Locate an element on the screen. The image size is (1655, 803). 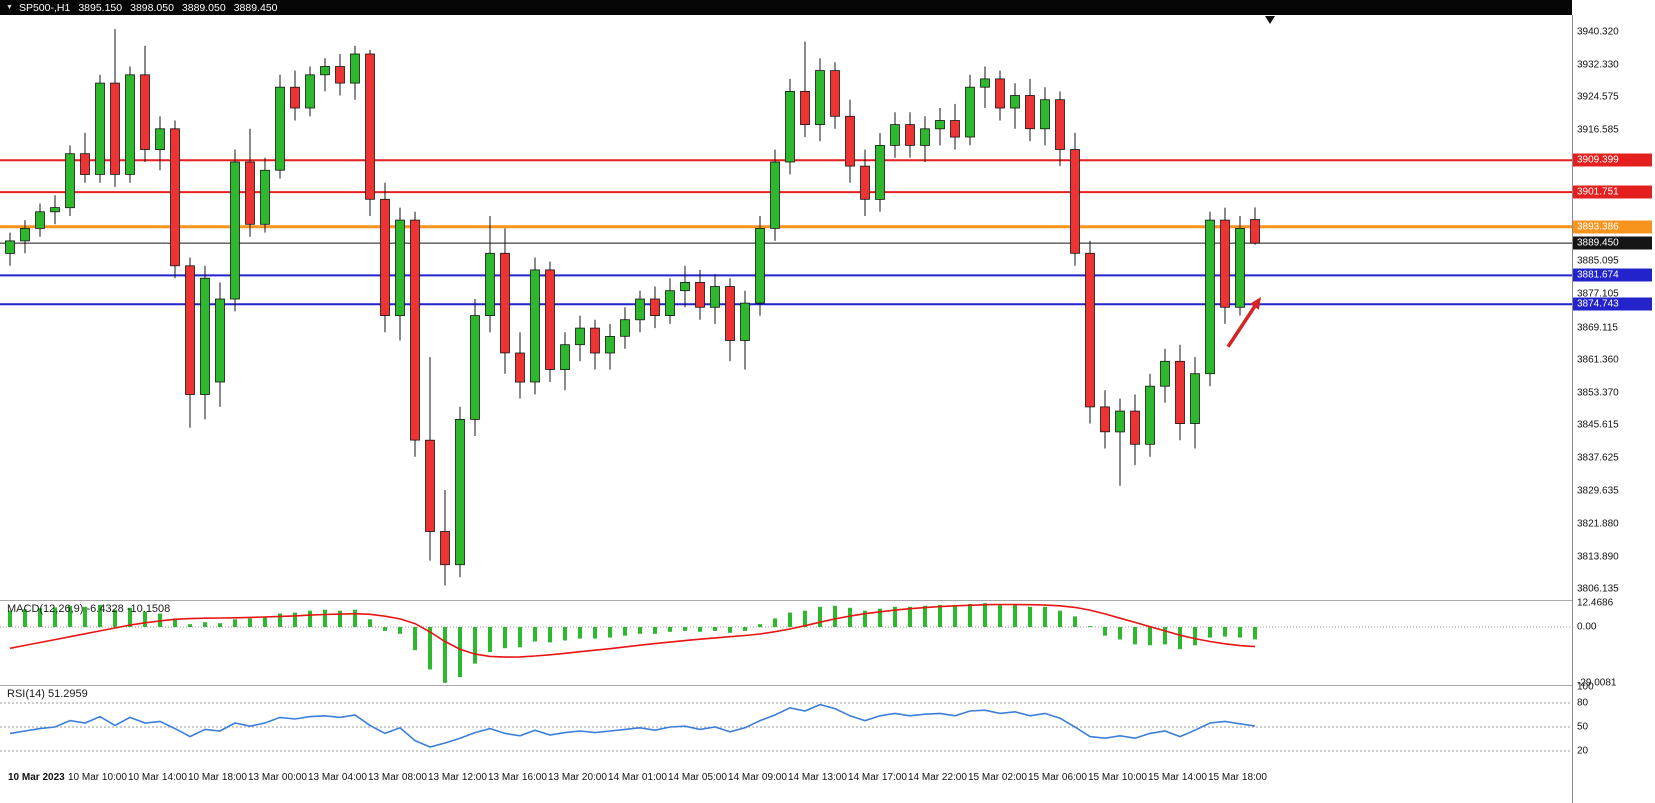
symbol-period-label: SP500-,H1 is located at coordinates (44, 7).